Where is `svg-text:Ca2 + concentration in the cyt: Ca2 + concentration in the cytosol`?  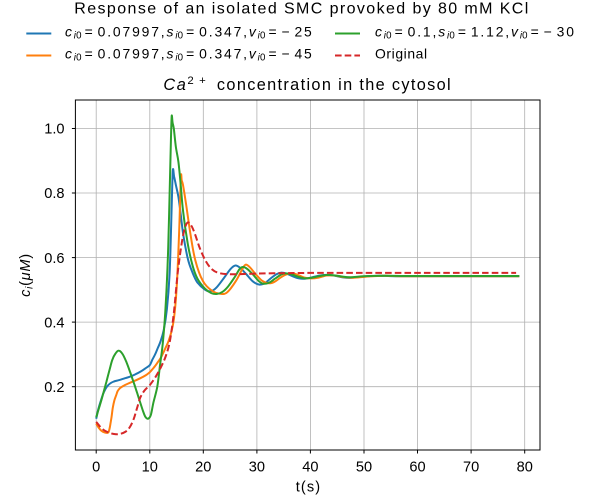 svg-text:Ca2 + concentration in the cyt: Ca2 + concentration in the cytosol is located at coordinates (307, 84).